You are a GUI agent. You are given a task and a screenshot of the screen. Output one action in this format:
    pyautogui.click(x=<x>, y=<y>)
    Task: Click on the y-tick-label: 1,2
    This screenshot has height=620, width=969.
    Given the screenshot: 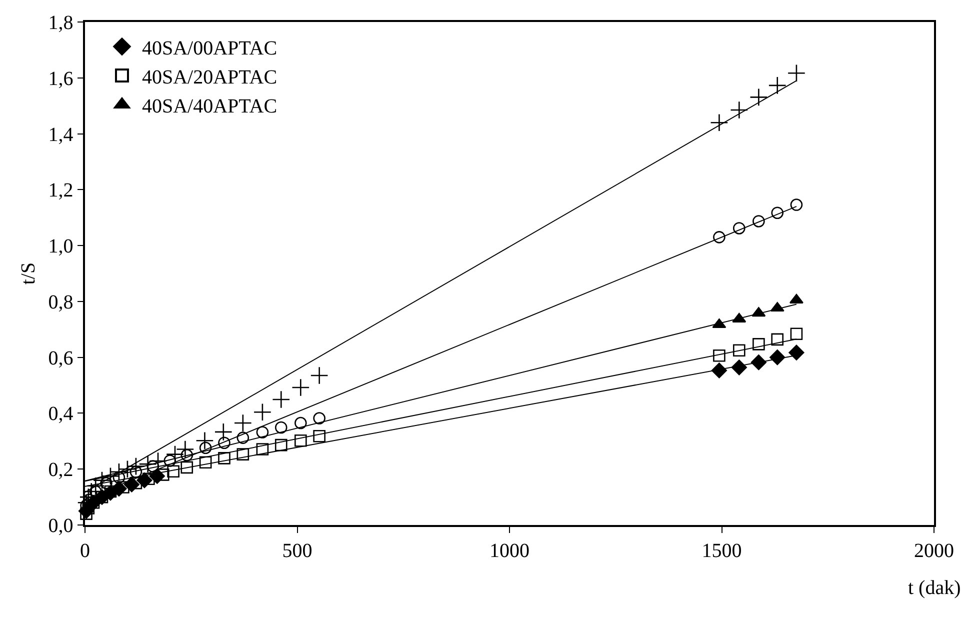 What is the action you would take?
    pyautogui.click(x=61, y=191)
    